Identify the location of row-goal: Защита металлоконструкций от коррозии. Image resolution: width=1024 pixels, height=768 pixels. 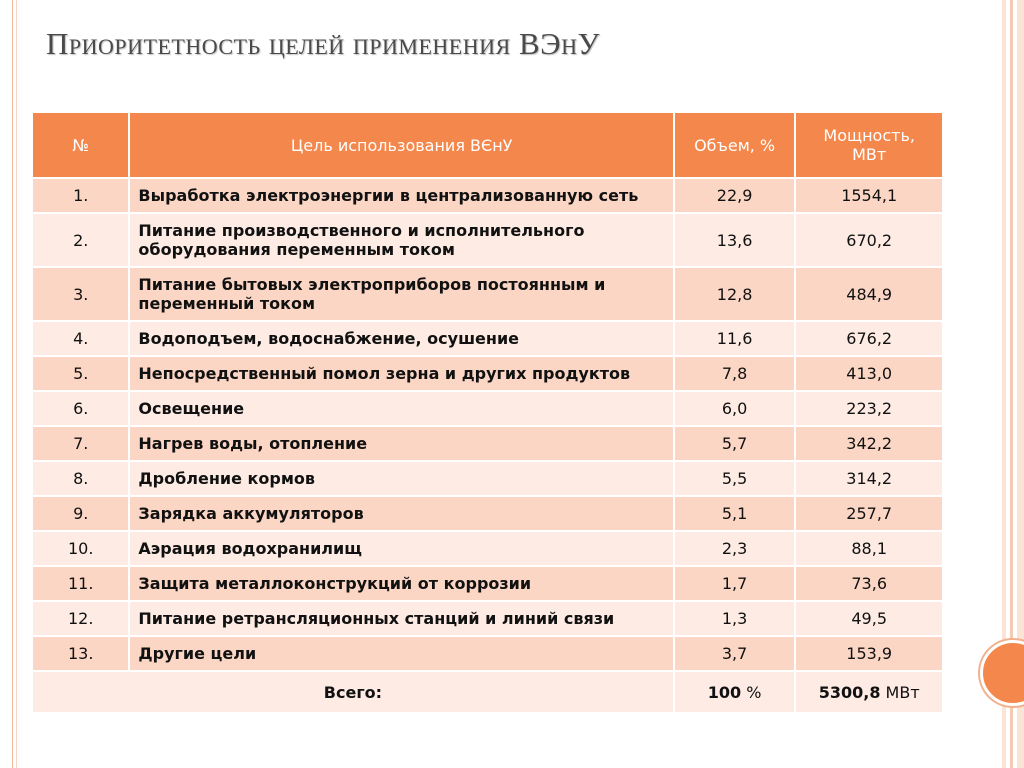
(401, 583).